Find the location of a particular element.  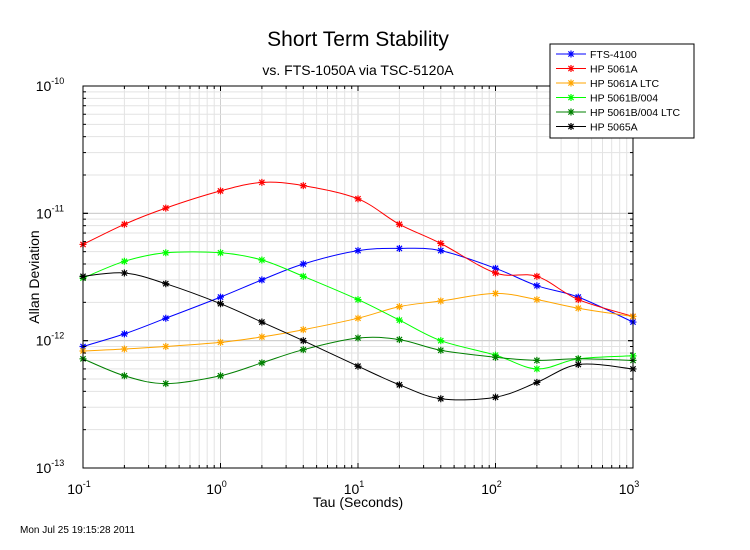

legend-entry: HP 5061A LTC is located at coordinates (607, 84).